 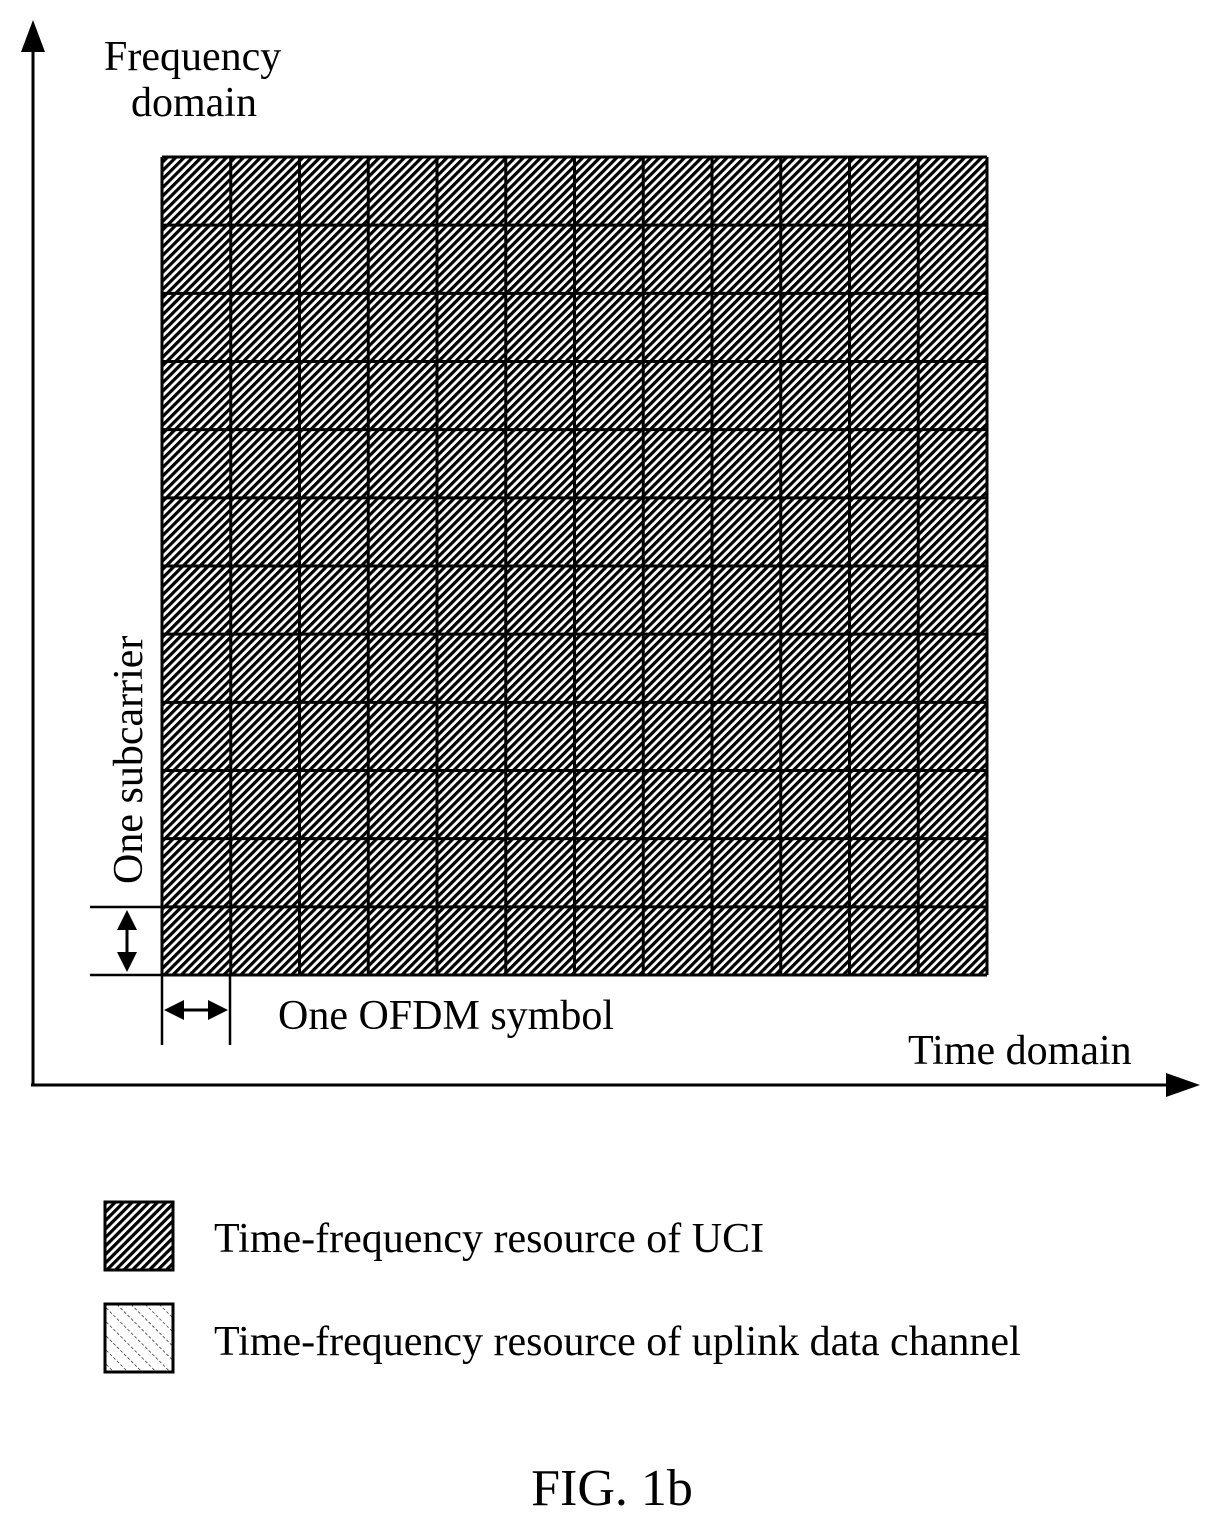 I want to click on legend-swatch-data, so click(x=139, y=1338).